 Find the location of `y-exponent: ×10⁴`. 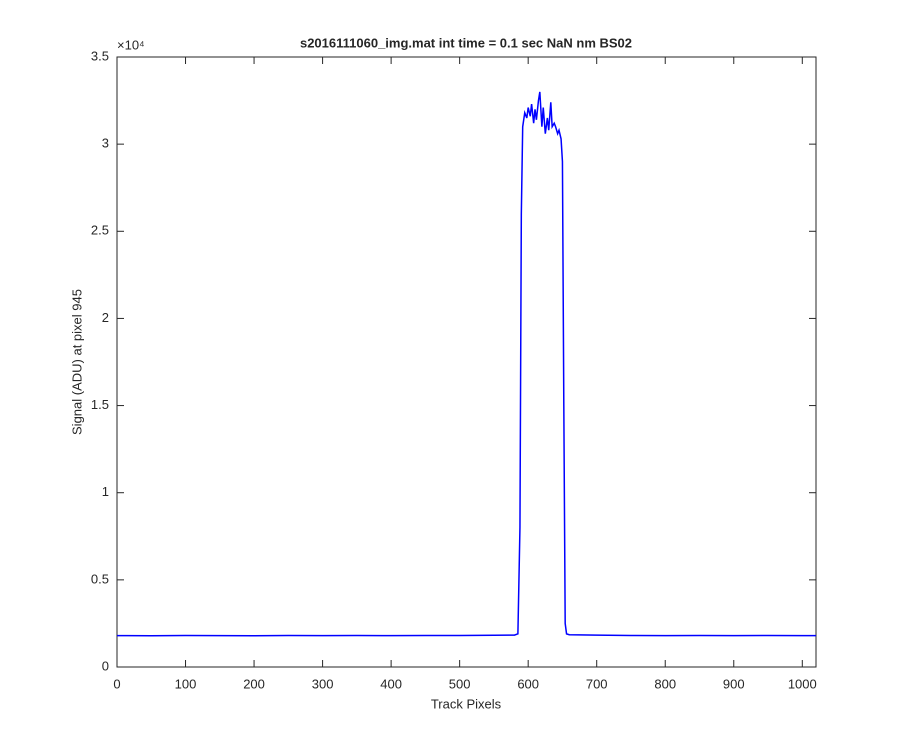

y-exponent: ×10⁴ is located at coordinates (131, 44).